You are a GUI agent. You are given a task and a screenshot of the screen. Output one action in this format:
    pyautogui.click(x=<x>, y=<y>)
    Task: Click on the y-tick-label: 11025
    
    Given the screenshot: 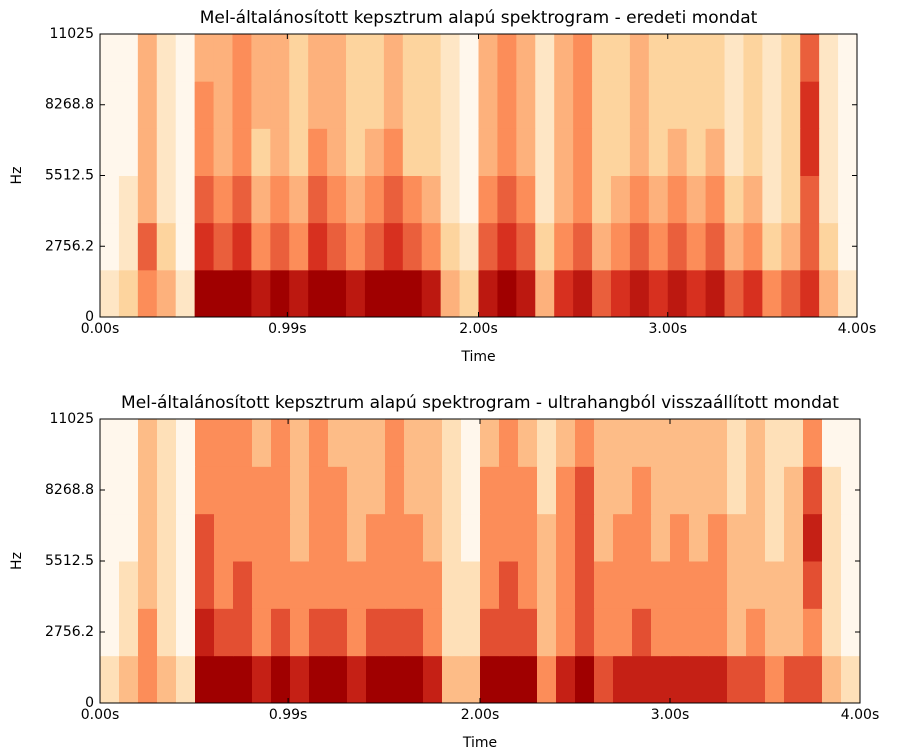 What is the action you would take?
    pyautogui.click(x=71, y=34)
    